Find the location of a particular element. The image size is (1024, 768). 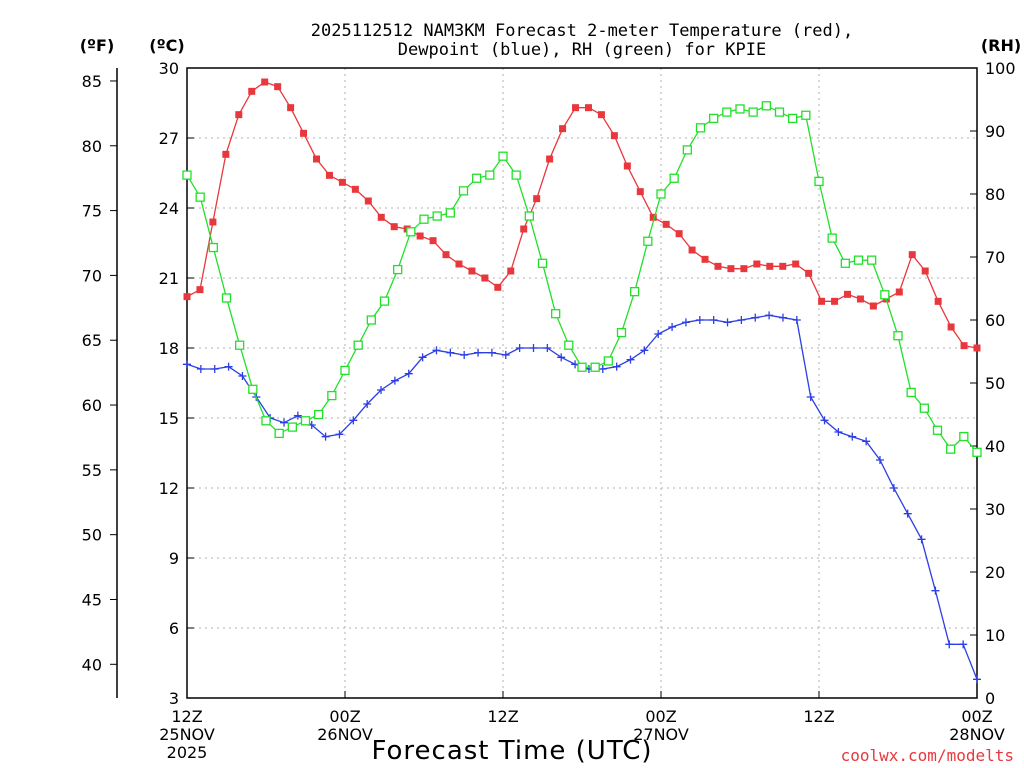

x-tick-label: 00Z is located at coordinates (344, 716).